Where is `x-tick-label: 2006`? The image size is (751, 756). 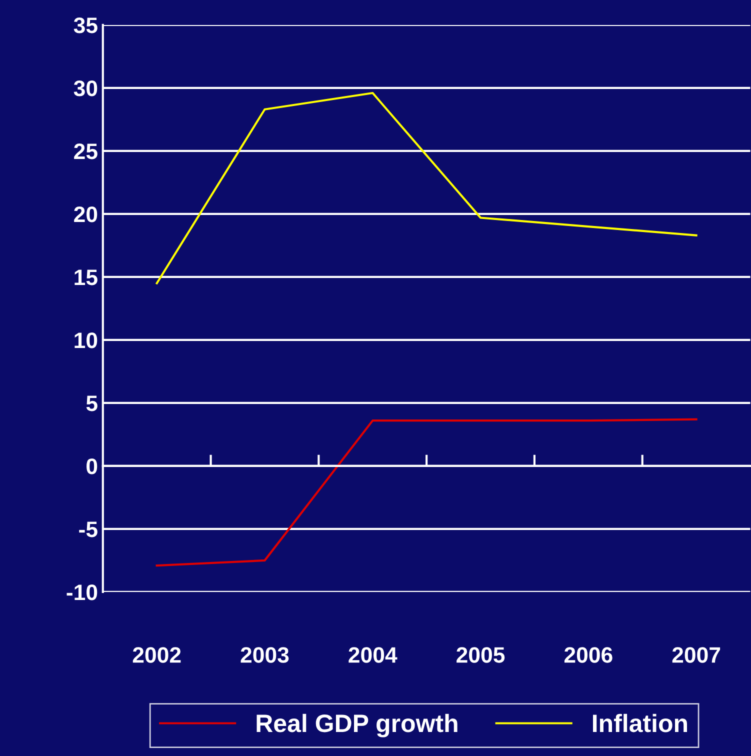
x-tick-label: 2006 is located at coordinates (588, 655).